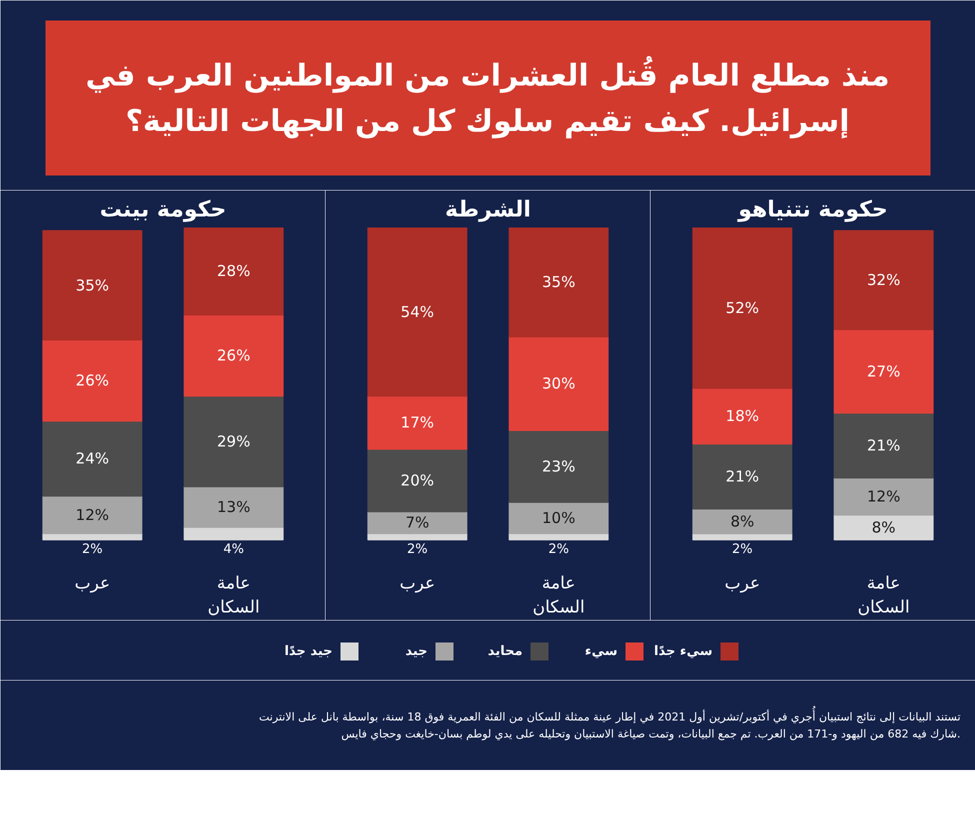 Image resolution: width=975 pixels, height=831 pixels. I want to click on data-label: 30%, so click(559, 383).